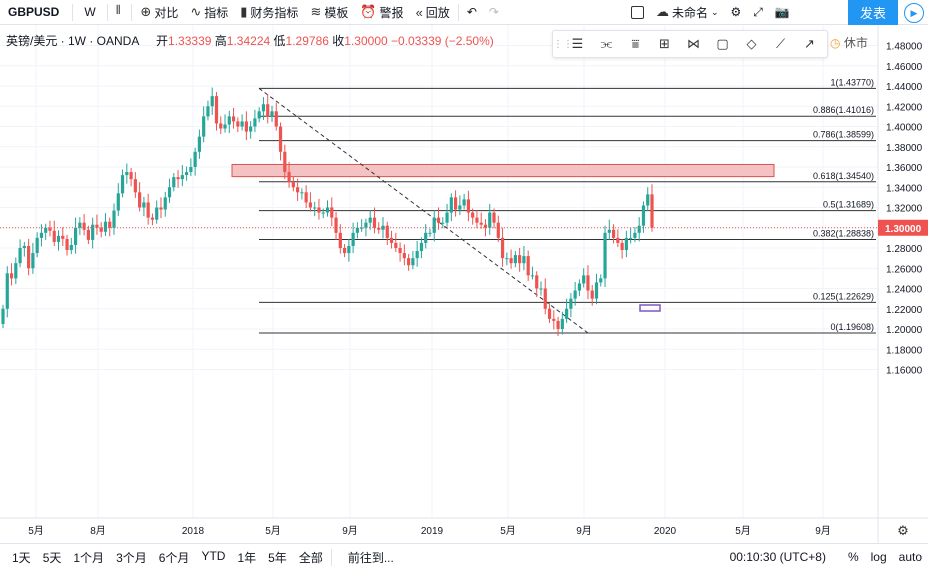 The image size is (928, 571). Describe the element at coordinates (606, 43) in the screenshot. I see `pitchfork-icon: ⫘` at that location.